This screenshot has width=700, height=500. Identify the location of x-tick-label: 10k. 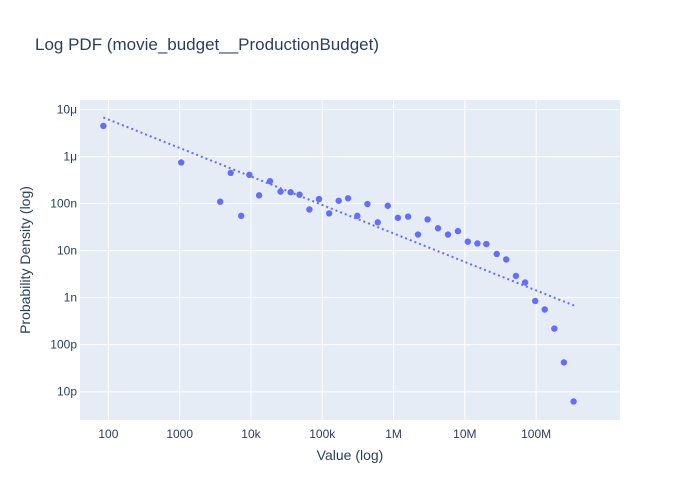
(251, 434).